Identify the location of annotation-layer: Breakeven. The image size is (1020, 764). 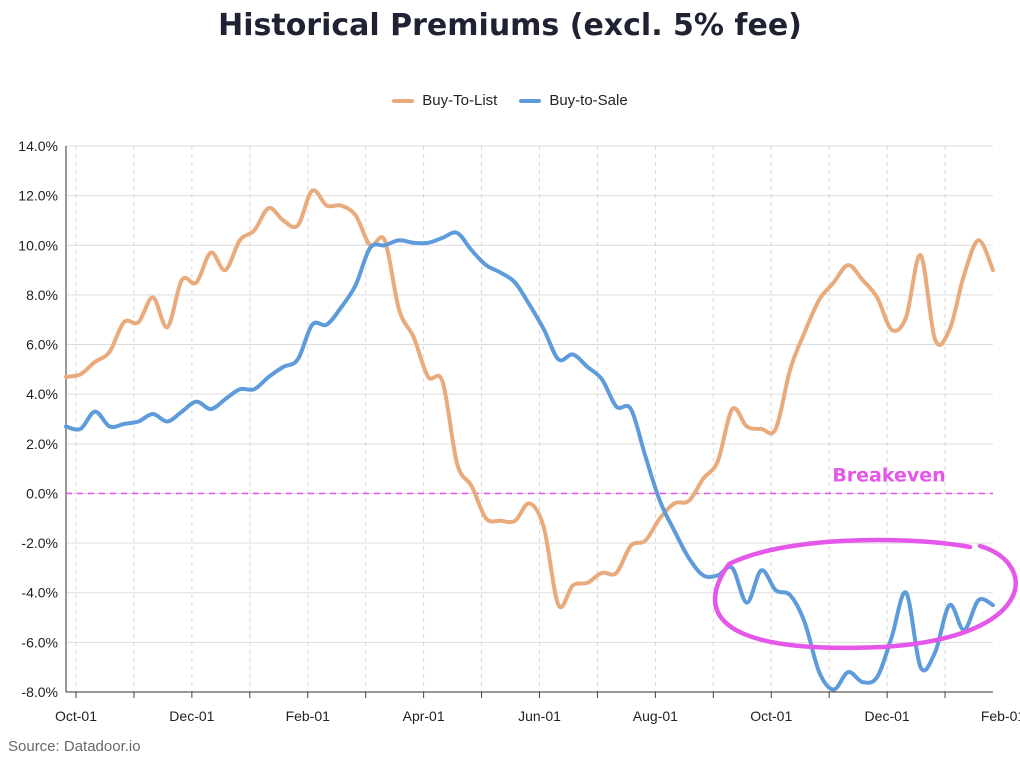
(865, 557).